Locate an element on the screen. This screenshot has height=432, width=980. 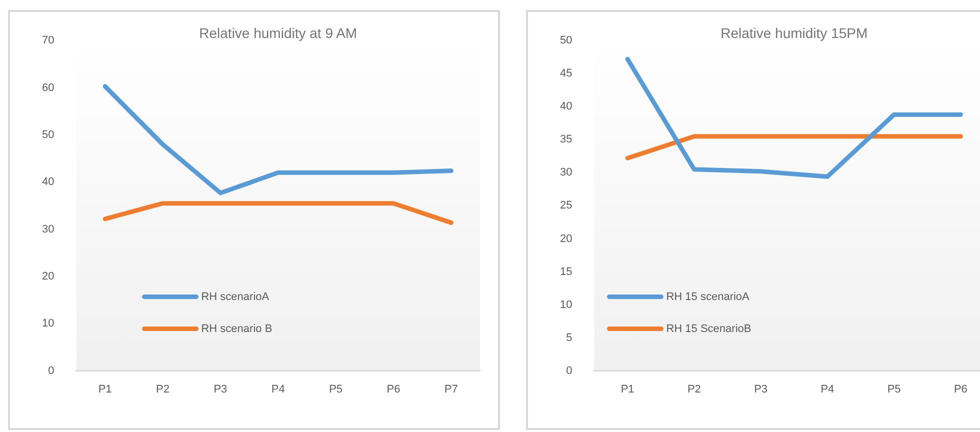
x-tick-label: P7 is located at coordinates (451, 389).